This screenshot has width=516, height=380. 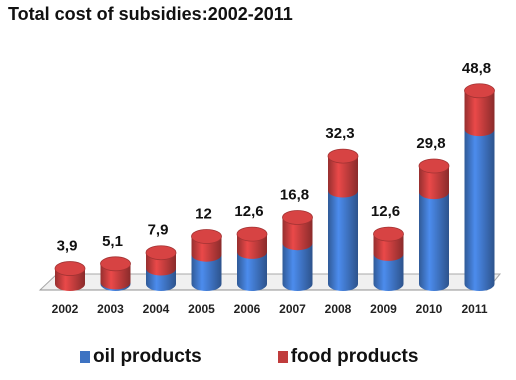 I want to click on value-label-2005: 12, so click(x=203, y=213).